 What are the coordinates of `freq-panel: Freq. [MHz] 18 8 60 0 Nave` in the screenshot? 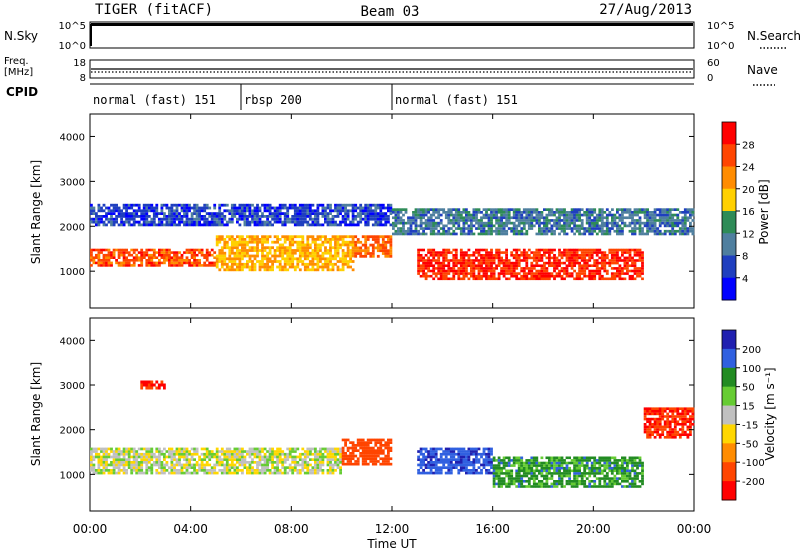 It's located at (391, 71).